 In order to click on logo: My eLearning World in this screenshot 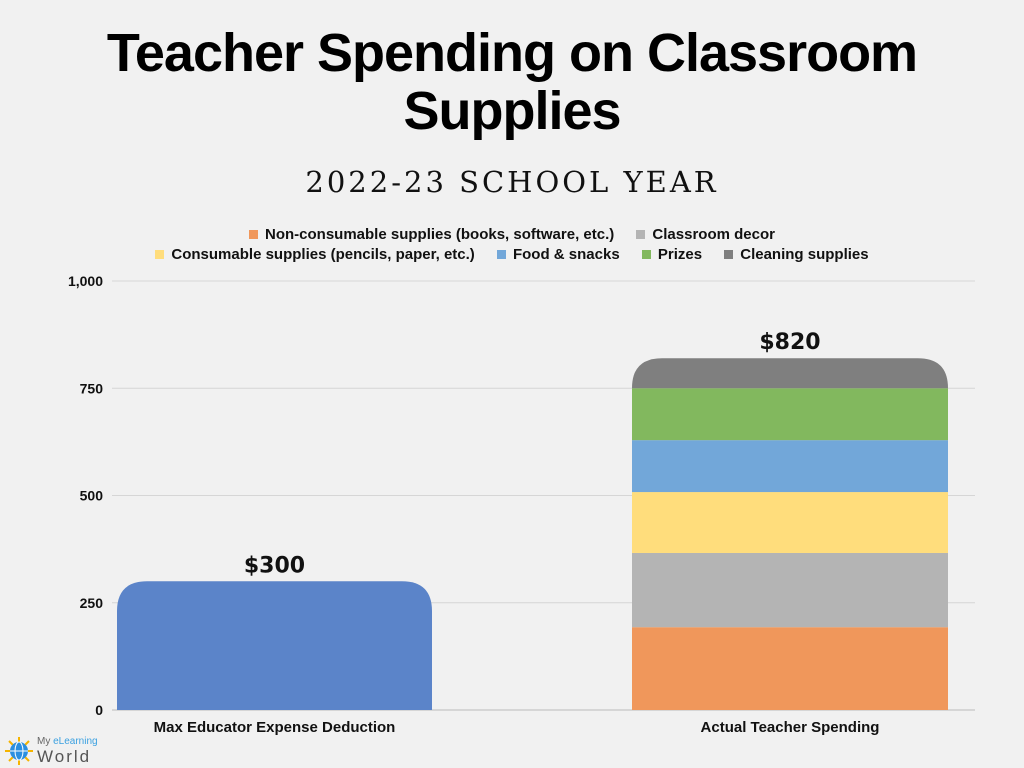, I will do `click(59, 752)`.